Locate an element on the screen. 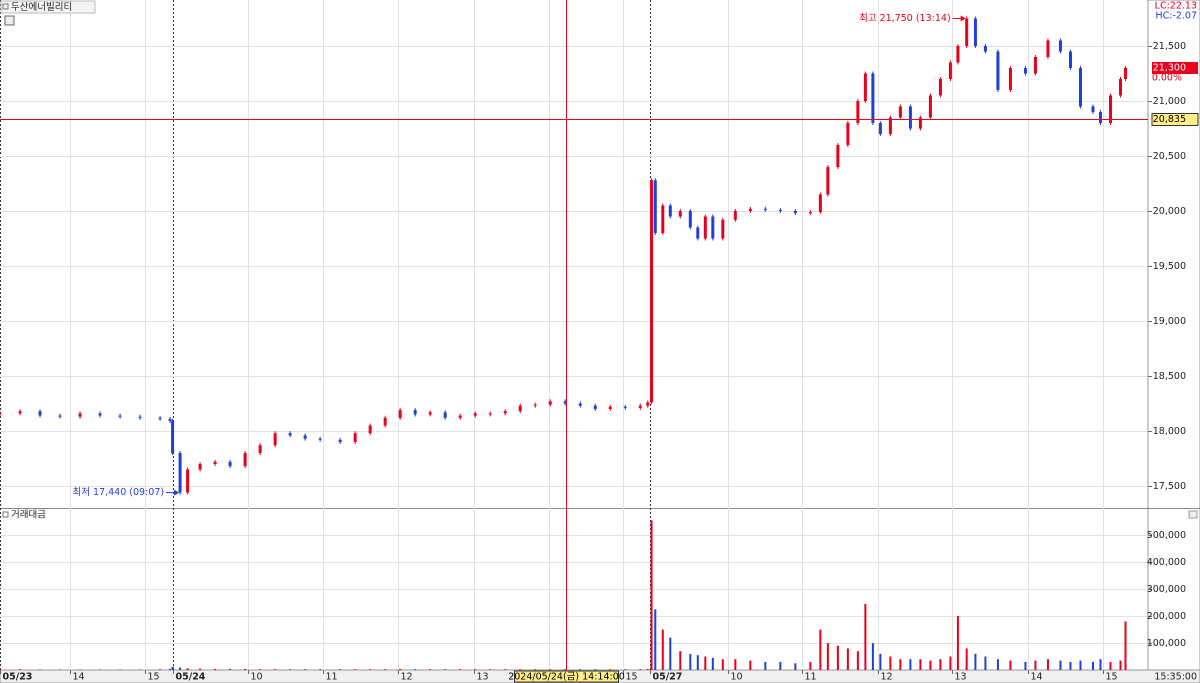  y-axis-panel is located at coordinates (1173, 335).